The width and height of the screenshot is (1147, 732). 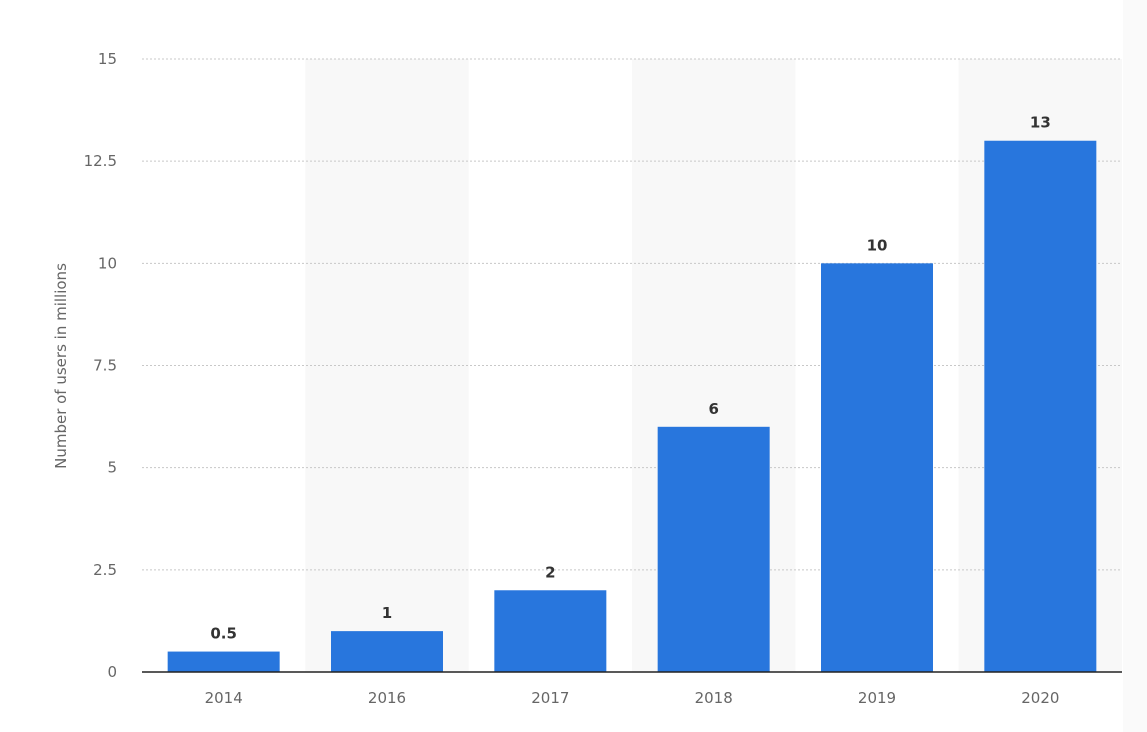 I want to click on y-tick-10: 10, so click(x=107, y=263).